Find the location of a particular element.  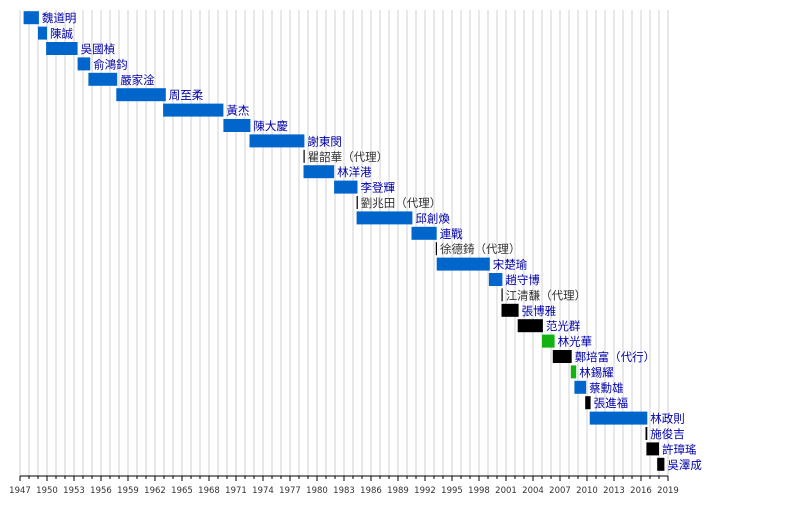

x-tick-label: 1965 is located at coordinates (182, 491).